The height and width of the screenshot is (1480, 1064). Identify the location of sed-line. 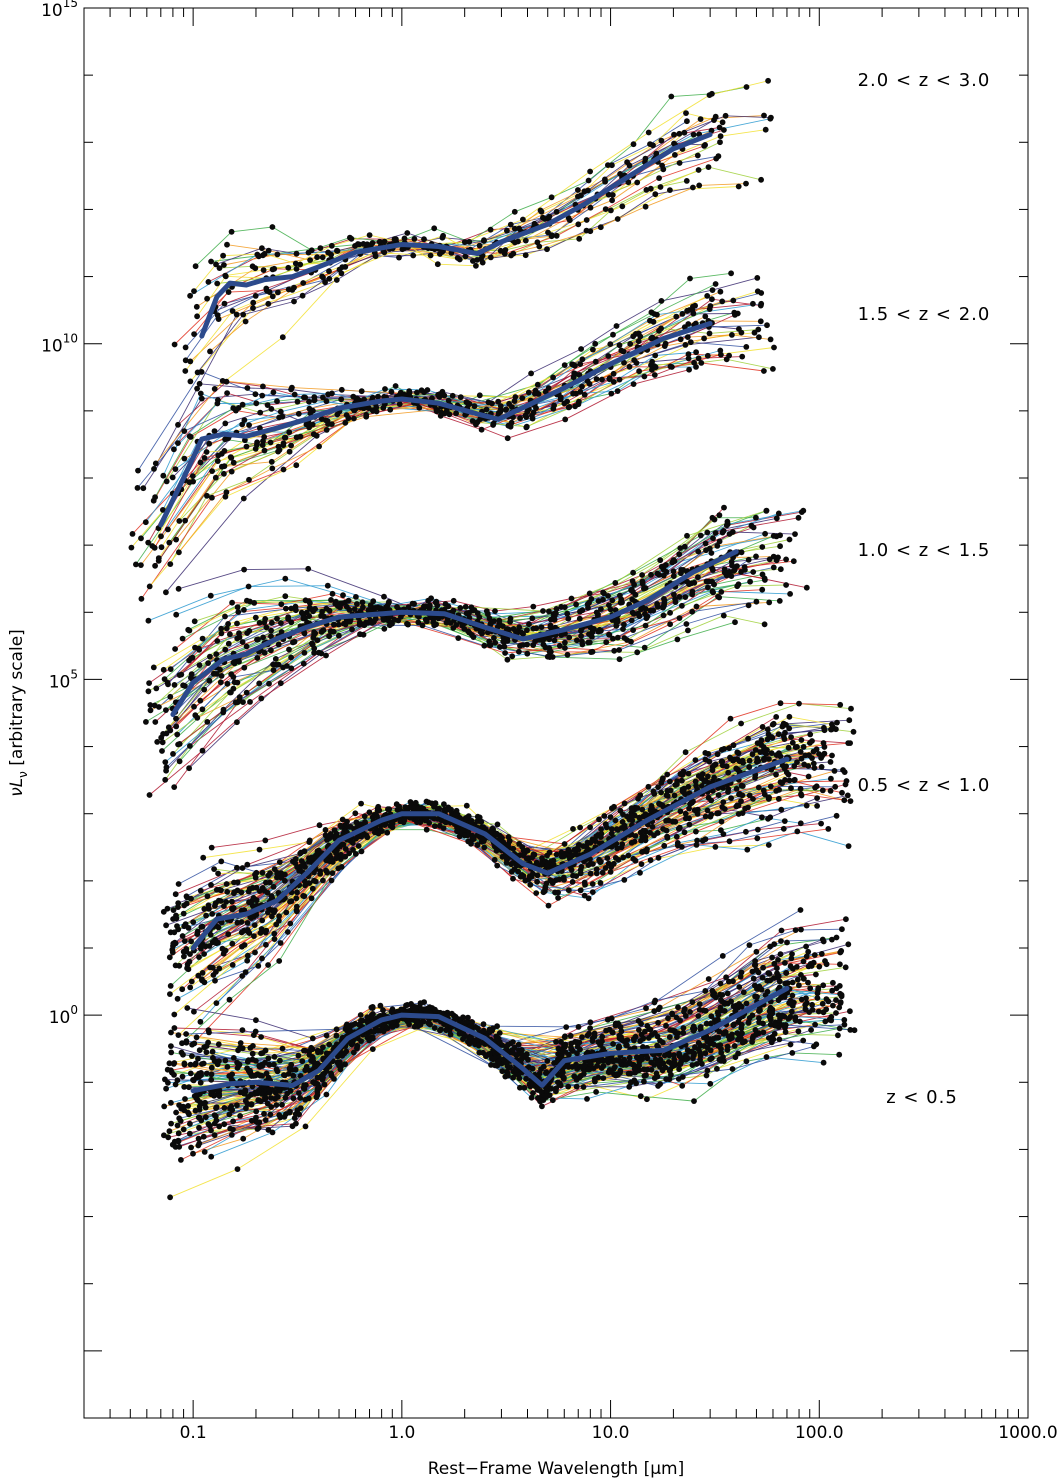
(465, 377).